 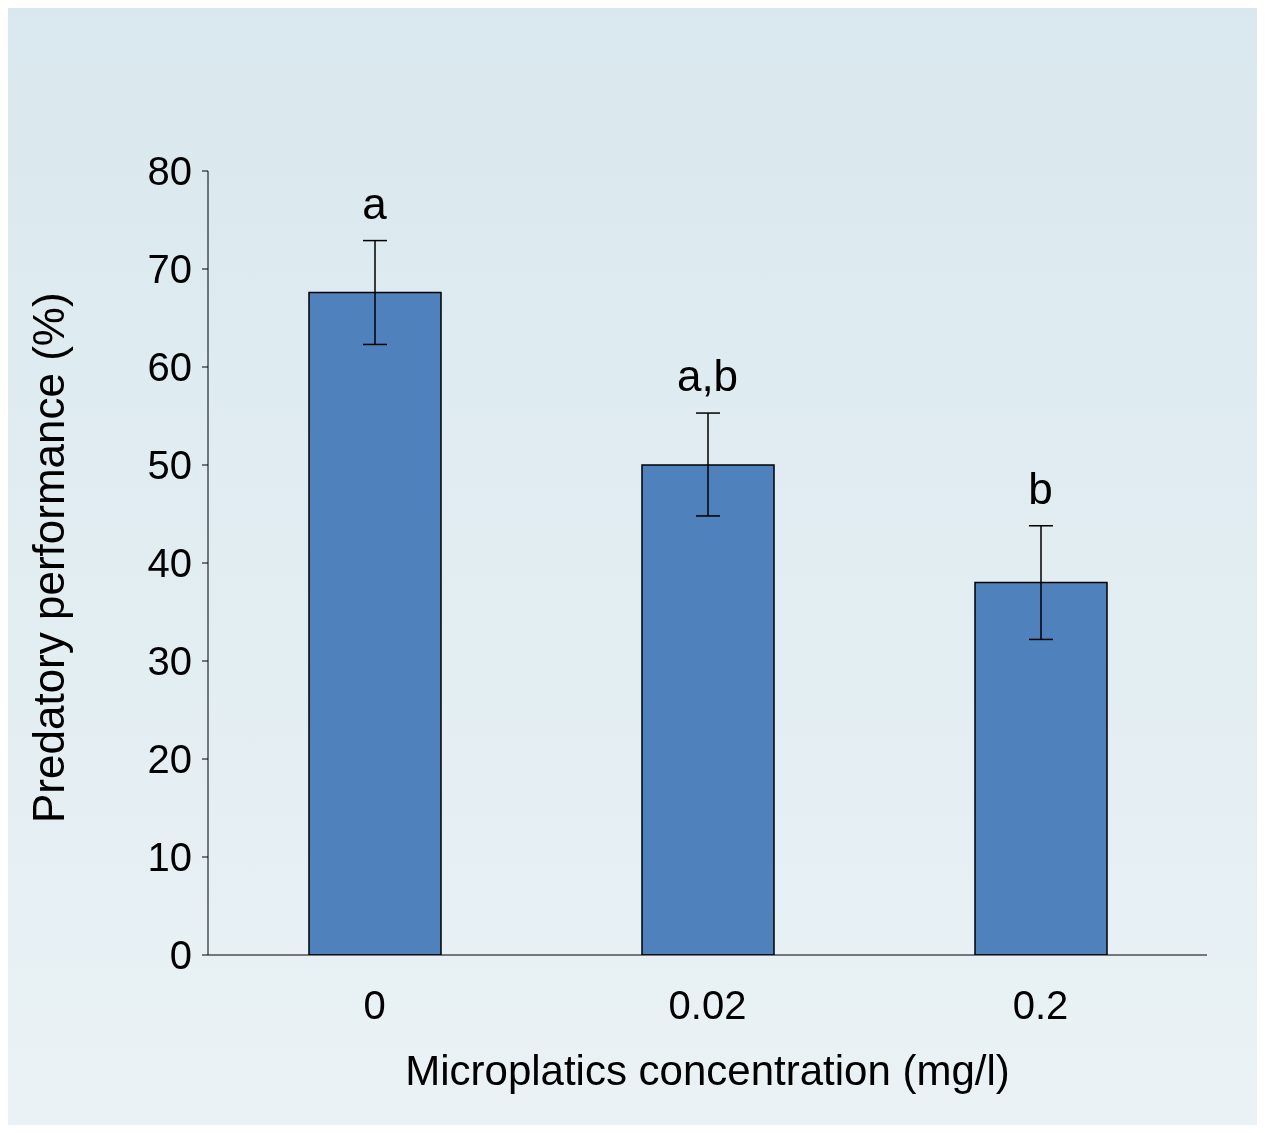 I want to click on x-tick-label: 0.02, so click(x=707, y=1005).